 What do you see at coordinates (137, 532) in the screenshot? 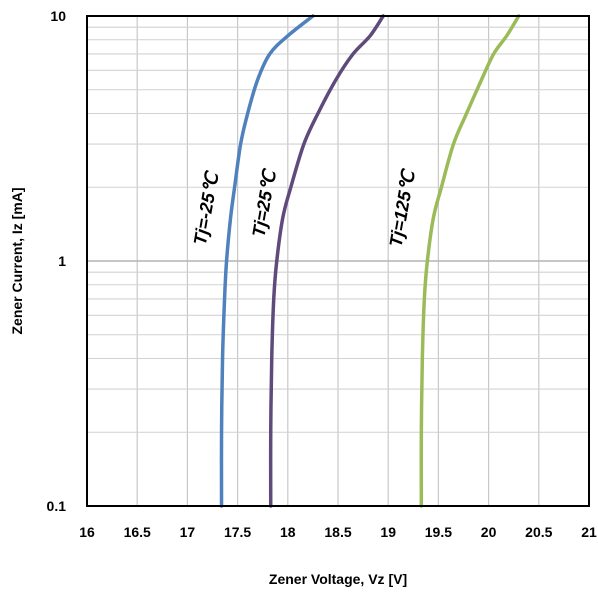
I see `x-tick-label: 16.5` at bounding box center [137, 532].